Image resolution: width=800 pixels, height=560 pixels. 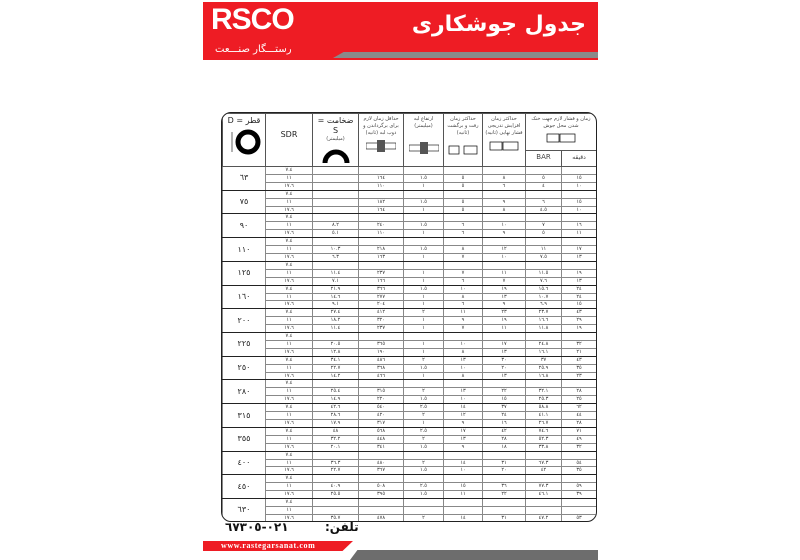 What do you see at coordinates (578, 158) in the screenshot?
I see `header-minute: دقیقه` at bounding box center [578, 158].